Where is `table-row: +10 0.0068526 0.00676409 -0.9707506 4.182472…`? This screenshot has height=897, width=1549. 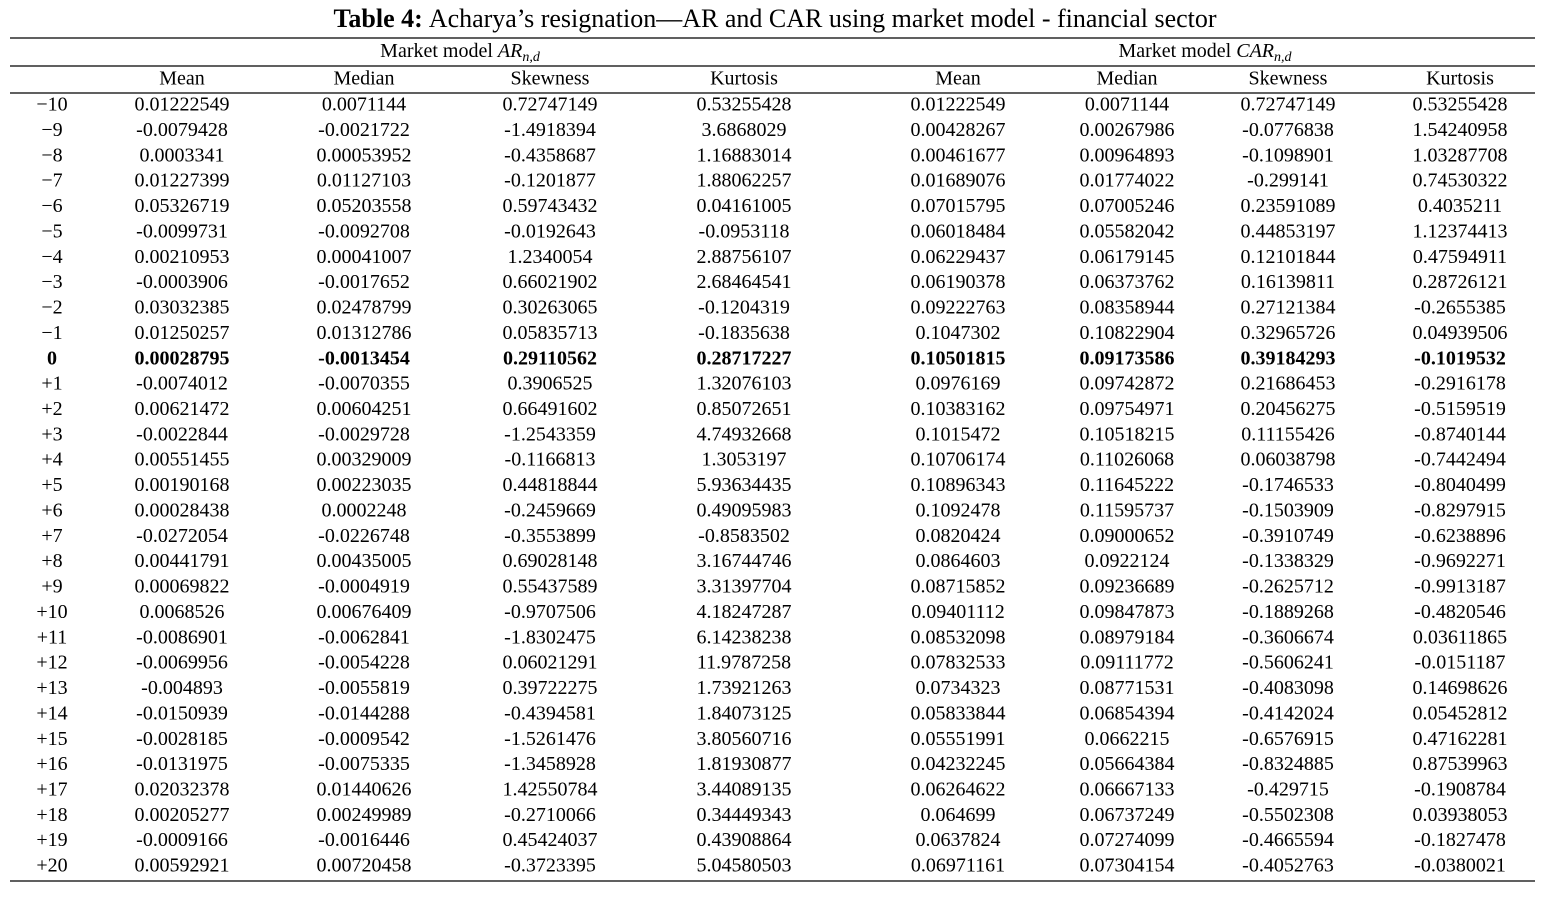 table-row: +10 0.0068526 0.00676409 -0.9707506 4.182472… is located at coordinates (770, 612).